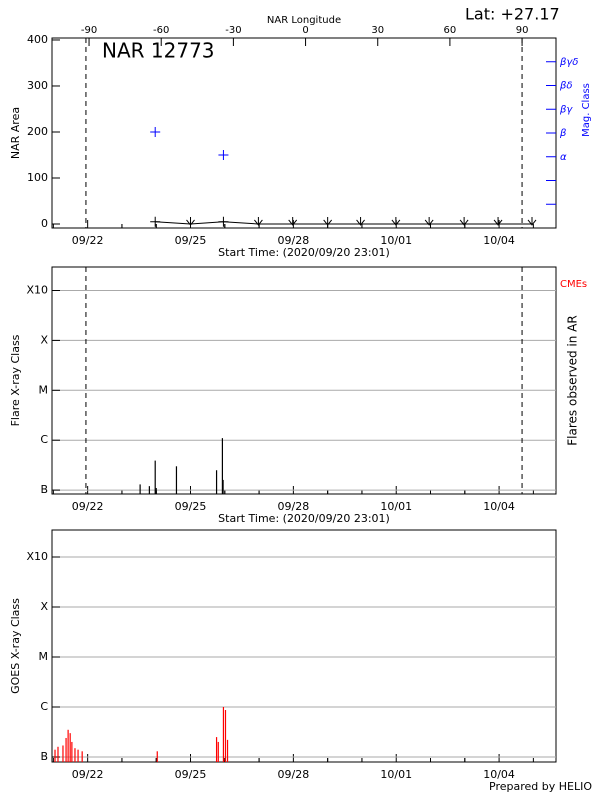 This screenshot has width=600, height=800. What do you see at coordinates (161, 30) in the screenshot?
I see `x2-tick-label: -60` at bounding box center [161, 30].